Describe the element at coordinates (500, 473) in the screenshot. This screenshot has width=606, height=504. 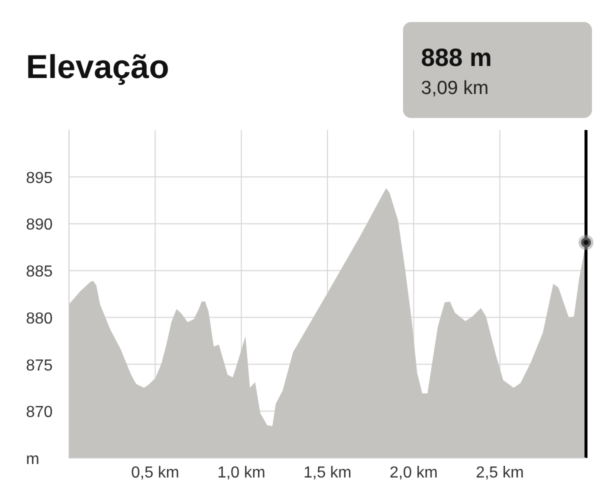
I see `x-tick-label: 2,5 km` at that location.